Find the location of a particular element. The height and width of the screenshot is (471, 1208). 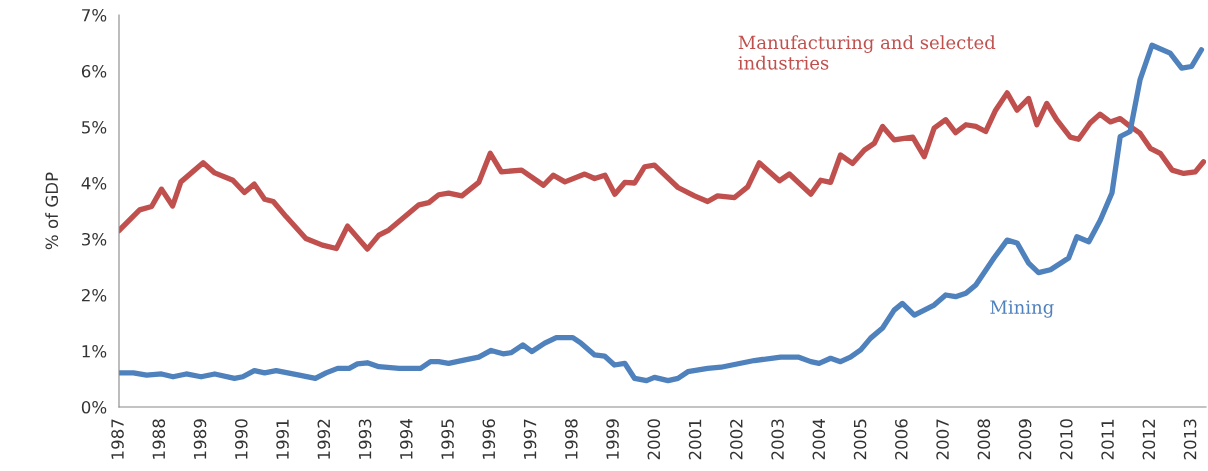

x-tick-label: 2004 is located at coordinates (819, 439).